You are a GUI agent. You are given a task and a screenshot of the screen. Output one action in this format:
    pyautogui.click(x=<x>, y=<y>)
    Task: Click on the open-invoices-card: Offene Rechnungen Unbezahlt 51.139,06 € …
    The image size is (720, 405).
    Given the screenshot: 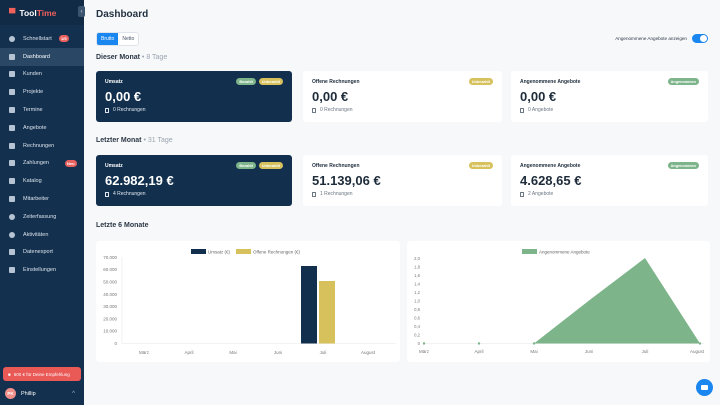 What is the action you would take?
    pyautogui.click(x=402, y=180)
    